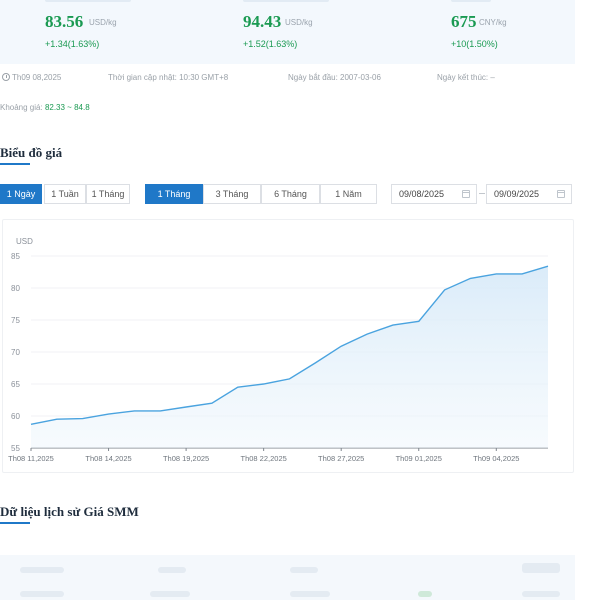 The height and width of the screenshot is (600, 600). What do you see at coordinates (419, 458) in the screenshot?
I see `x-tick-label: Th09 01,2025` at bounding box center [419, 458].